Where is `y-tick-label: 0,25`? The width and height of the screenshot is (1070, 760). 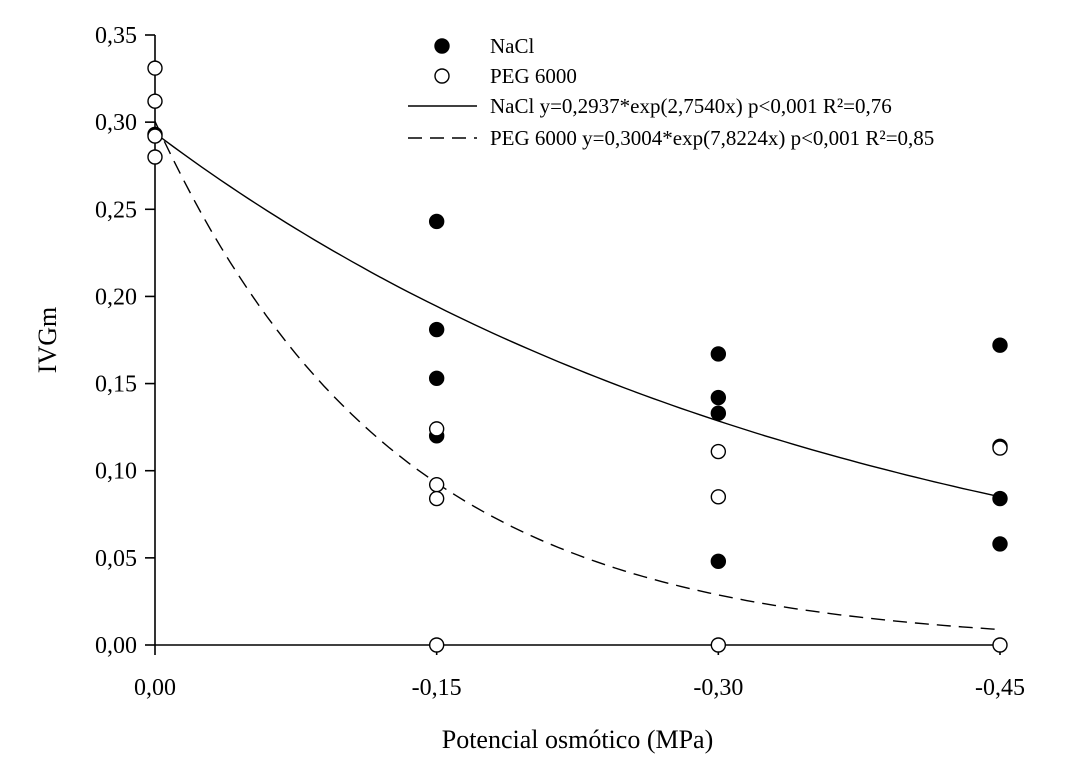
y-tick-label: 0,25 is located at coordinates (116, 210).